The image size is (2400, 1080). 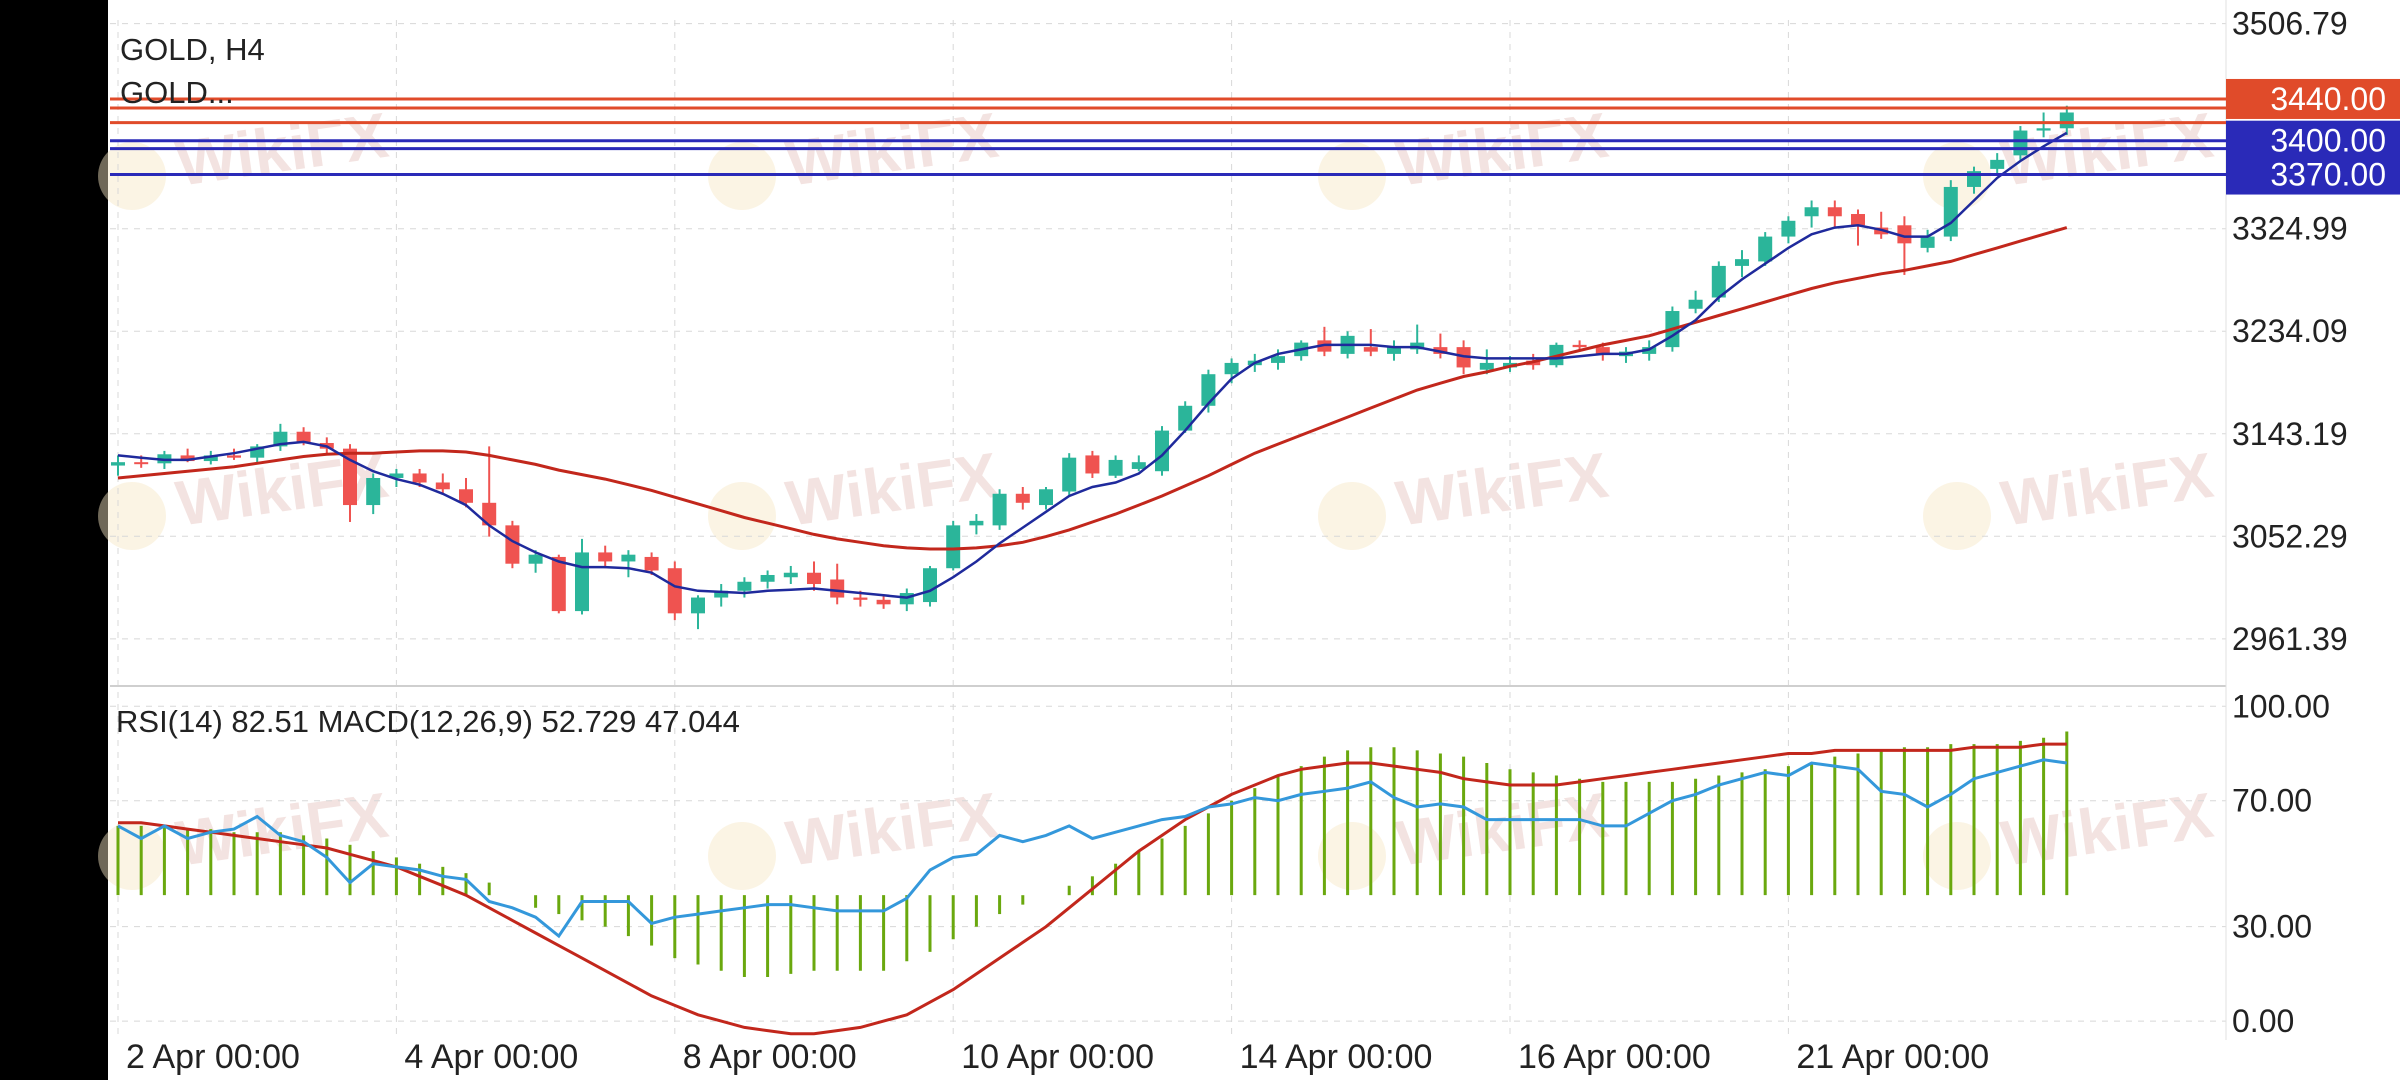 I want to click on time-axis-tick-label: 2 Apr 00:00, so click(x=213, y=1057).